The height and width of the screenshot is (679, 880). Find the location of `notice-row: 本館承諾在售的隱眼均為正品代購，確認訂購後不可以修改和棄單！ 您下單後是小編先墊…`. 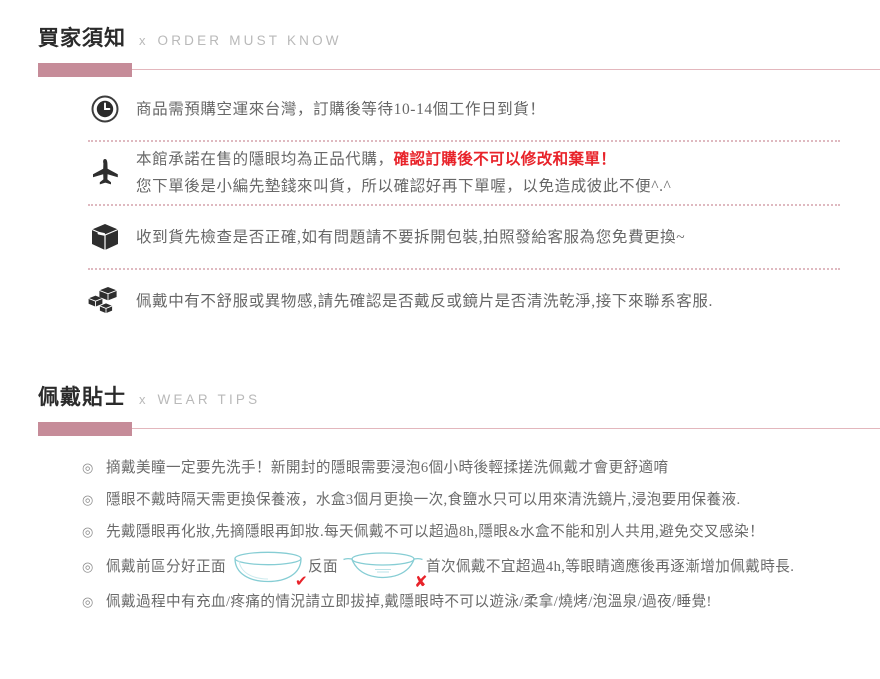

notice-row: 本館承諾在售的隱眼均為正品代購，確認訂購後不可以修改和棄單！ 您下單後是小編先墊… is located at coordinates (440, 173).